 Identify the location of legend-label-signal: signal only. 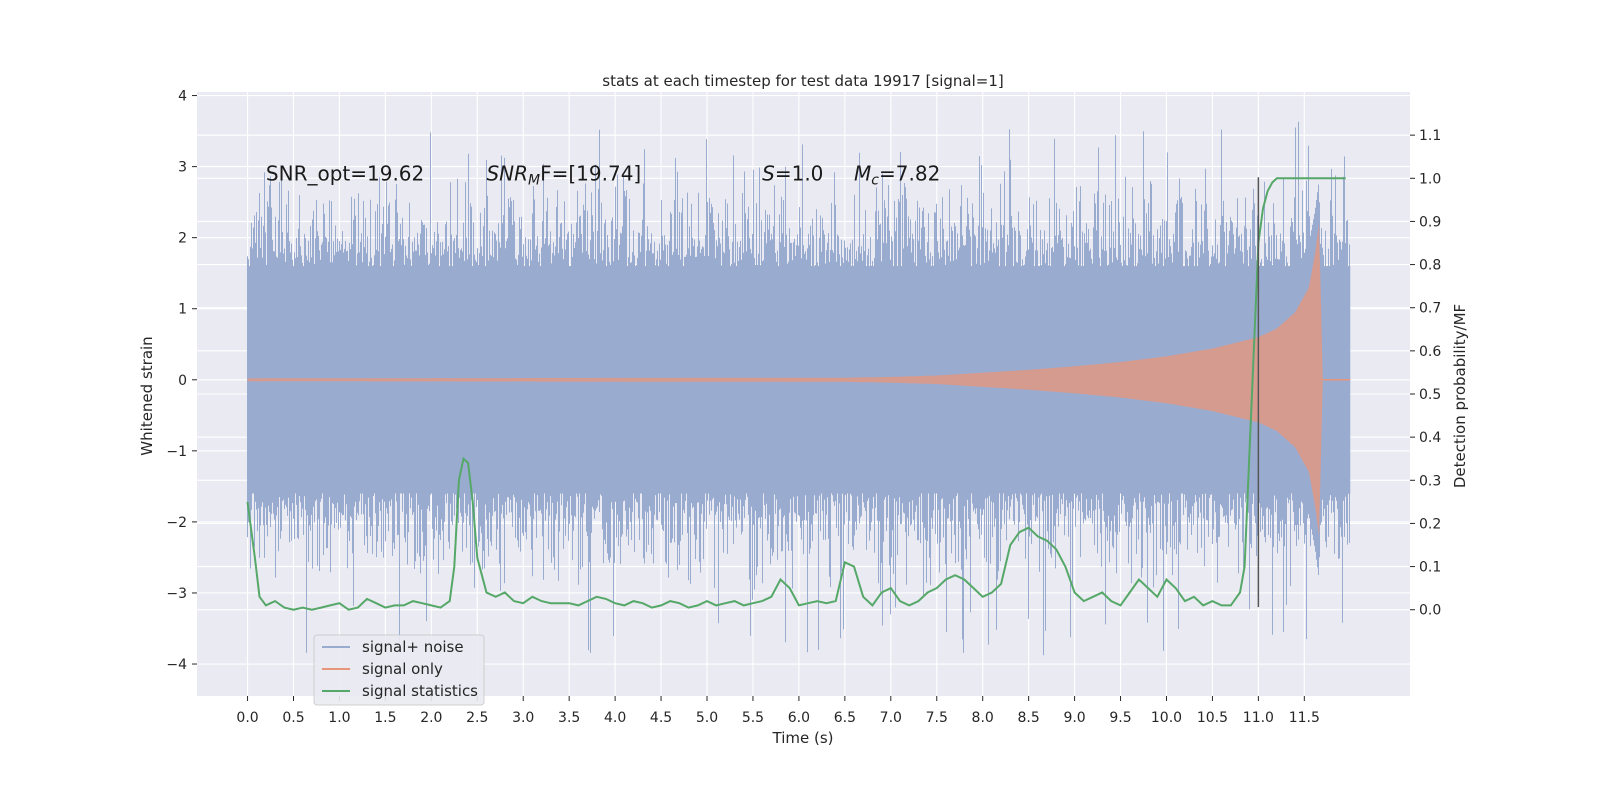
(402, 669).